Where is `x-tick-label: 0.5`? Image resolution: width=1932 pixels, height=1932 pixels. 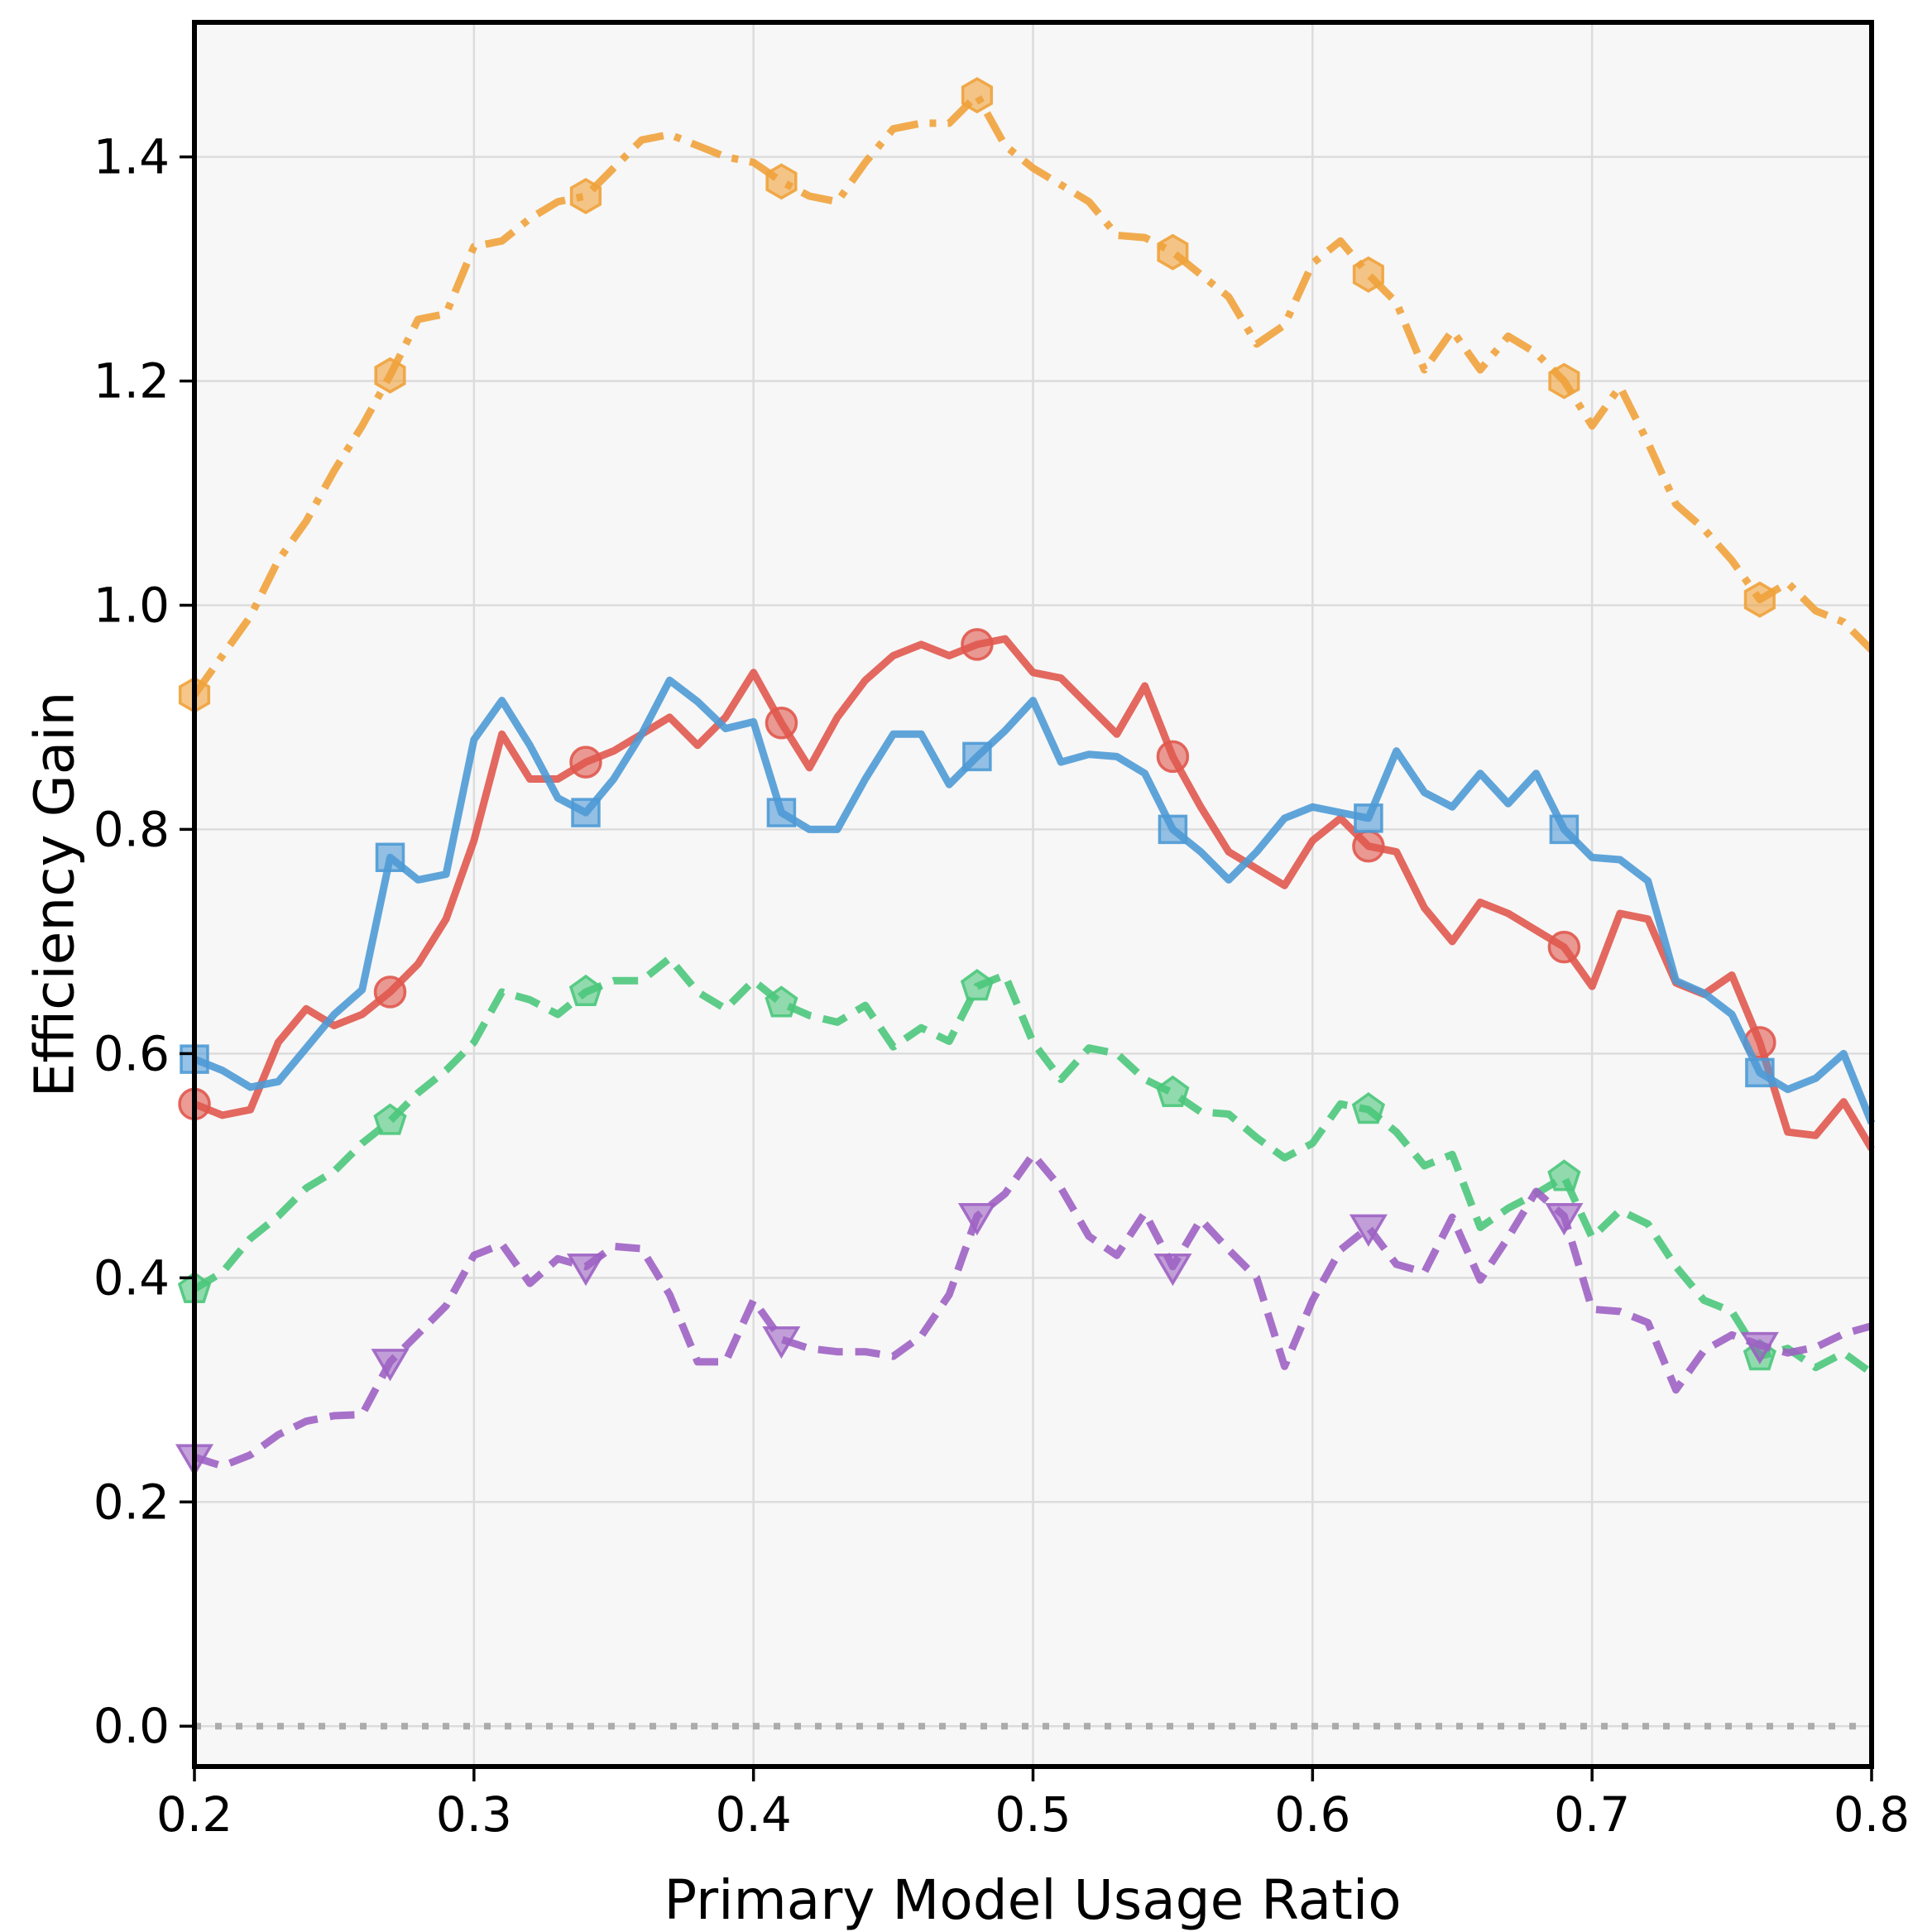
x-tick-label: 0.5 is located at coordinates (1033, 1814).